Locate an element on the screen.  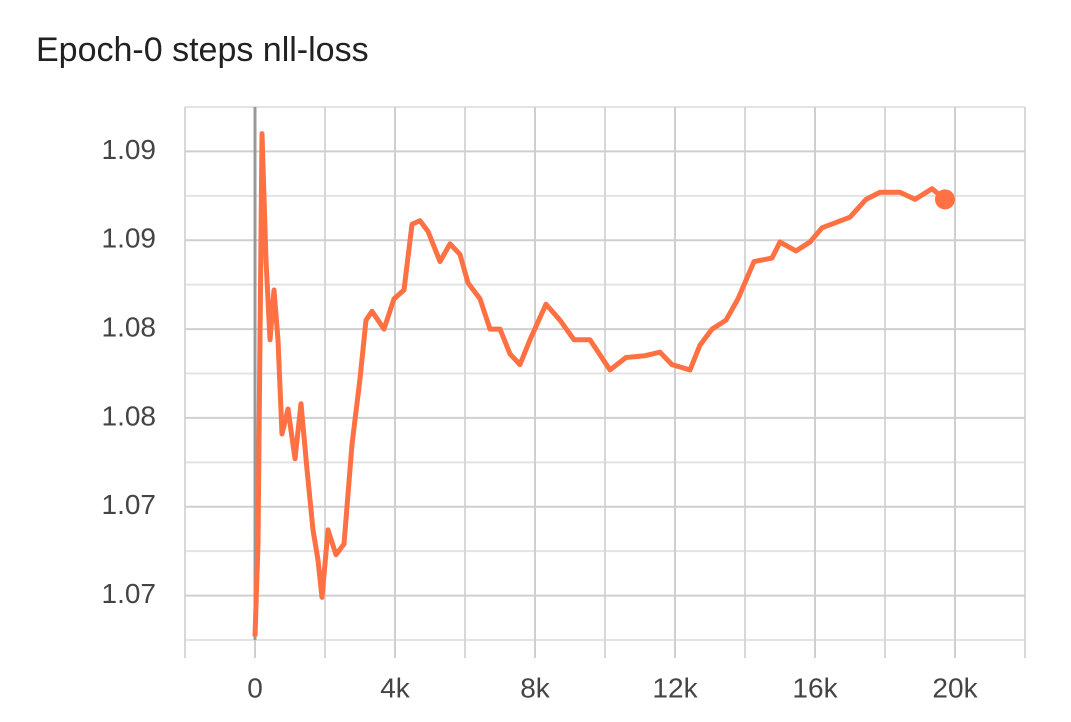
x-tick-label: 0 is located at coordinates (255, 687).